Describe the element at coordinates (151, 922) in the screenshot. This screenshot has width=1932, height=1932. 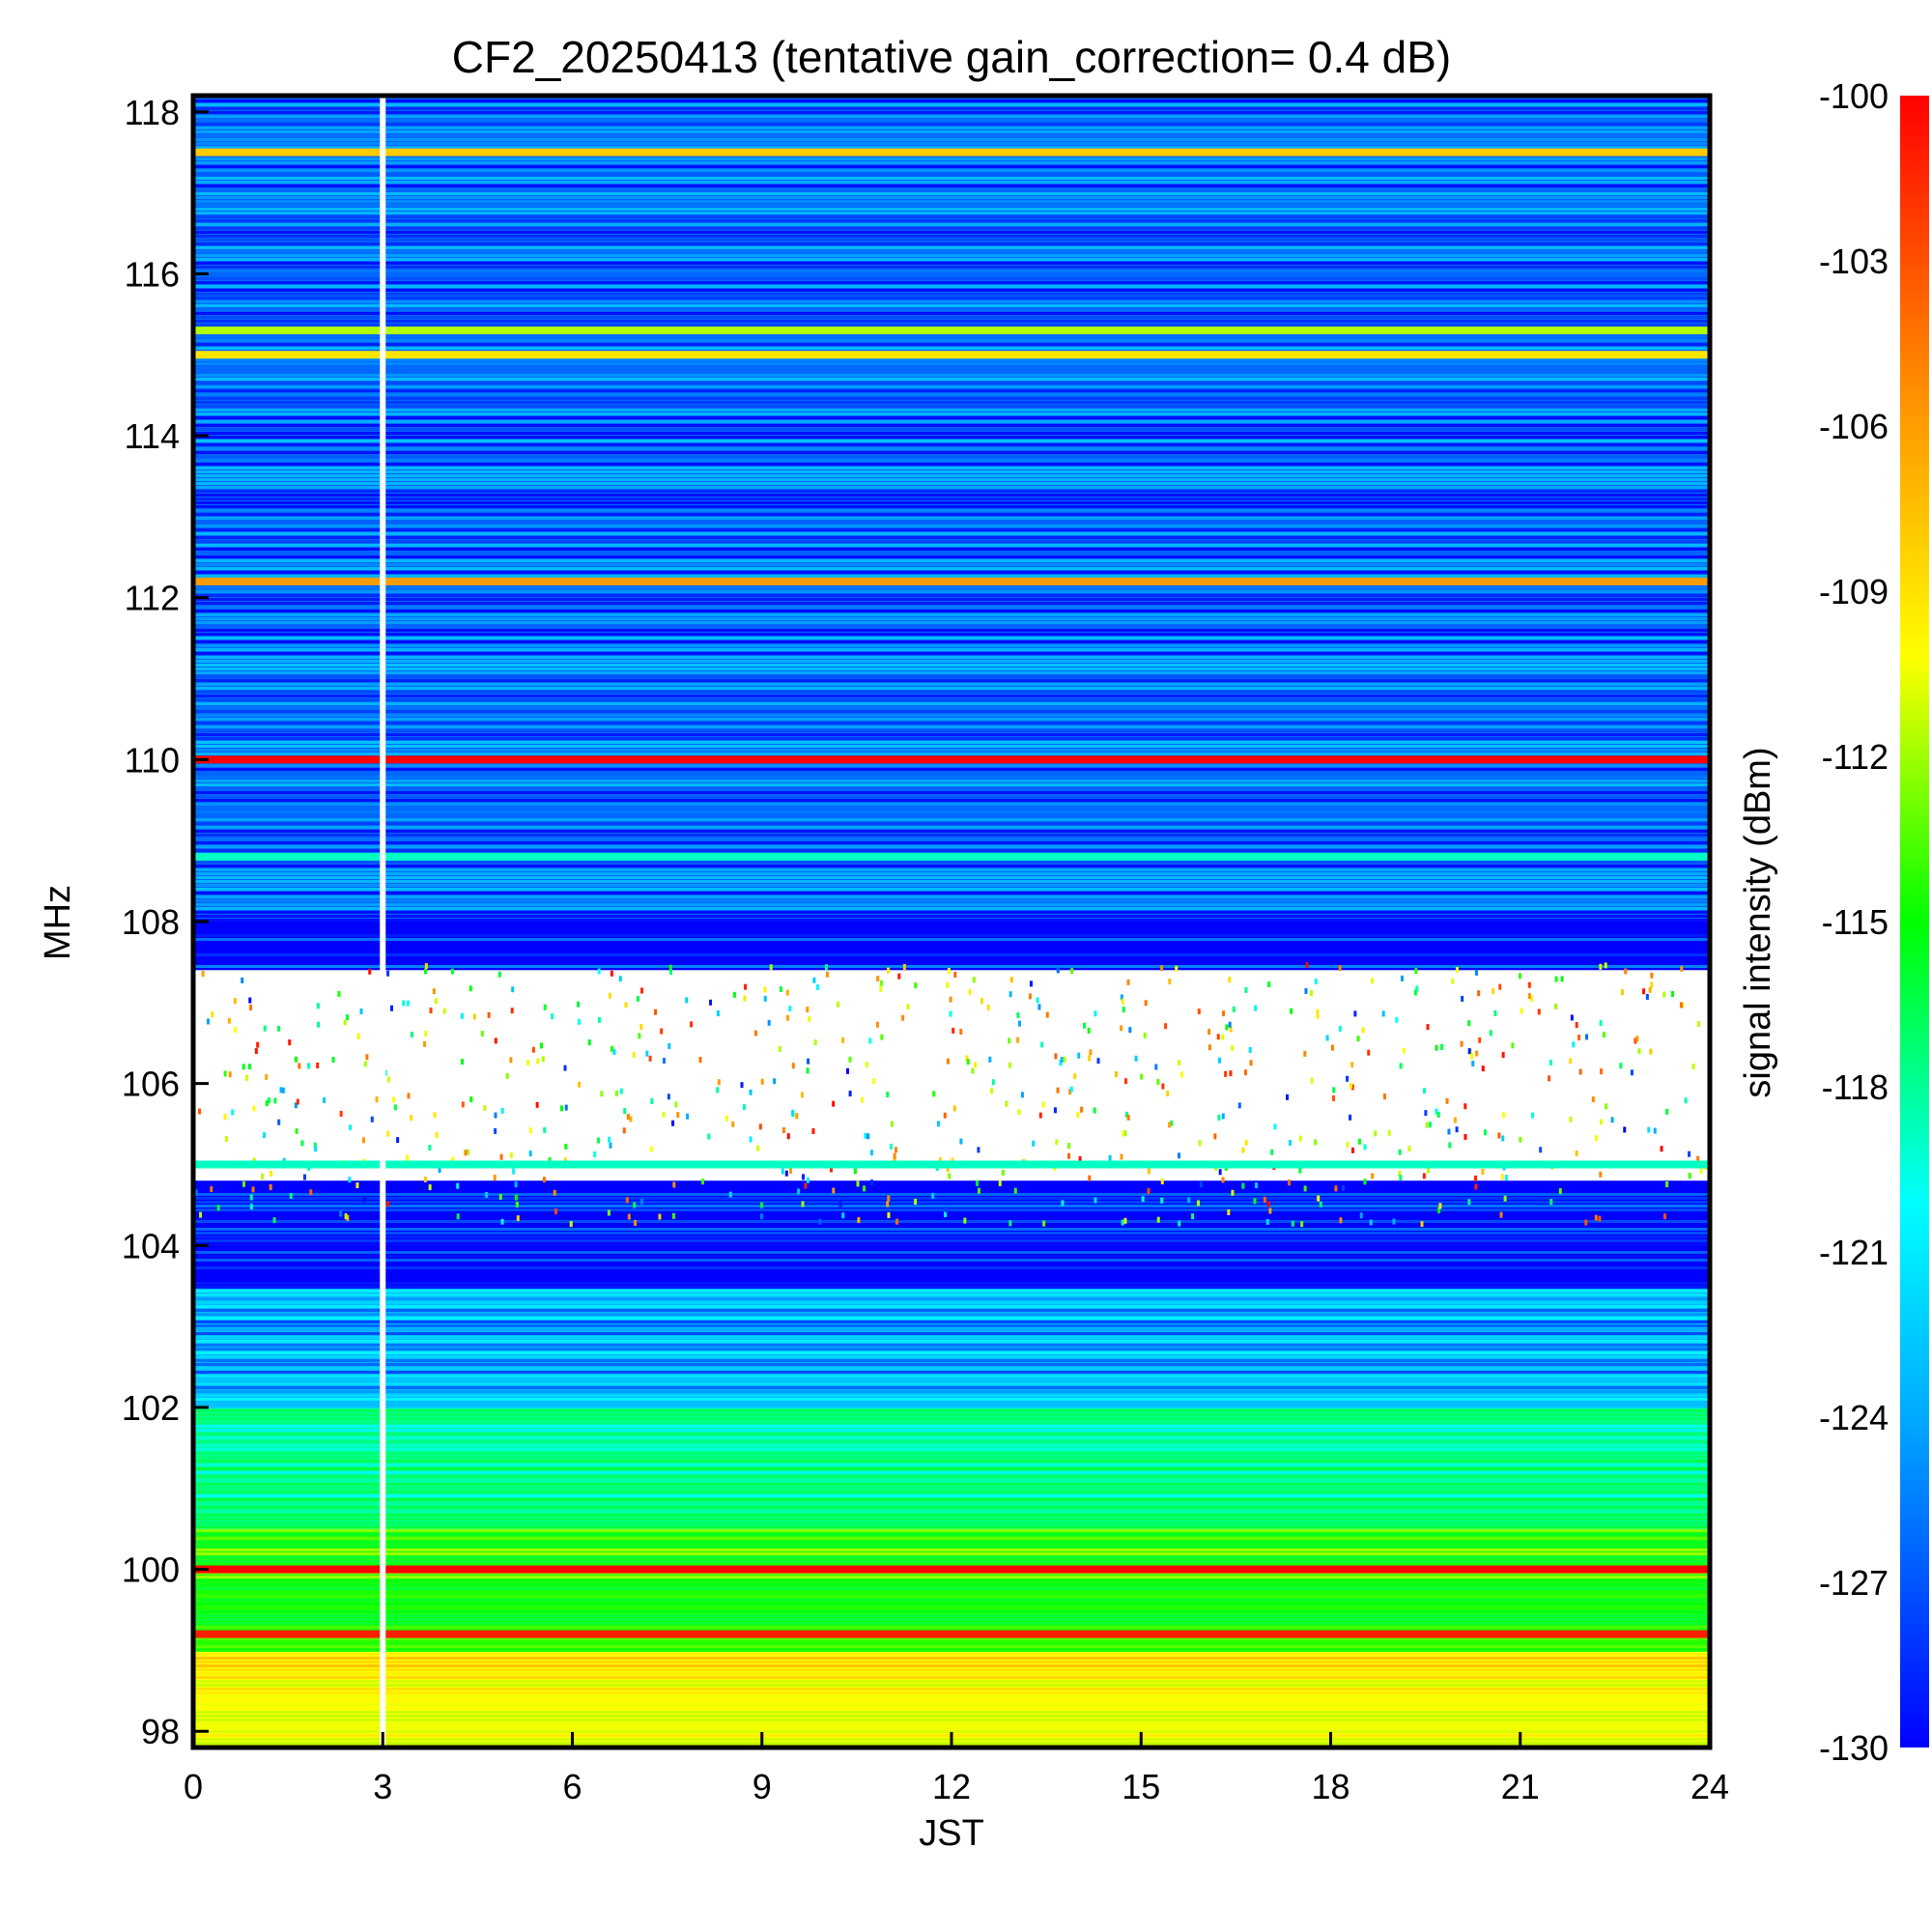
I see `y-tick-label: 108` at that location.